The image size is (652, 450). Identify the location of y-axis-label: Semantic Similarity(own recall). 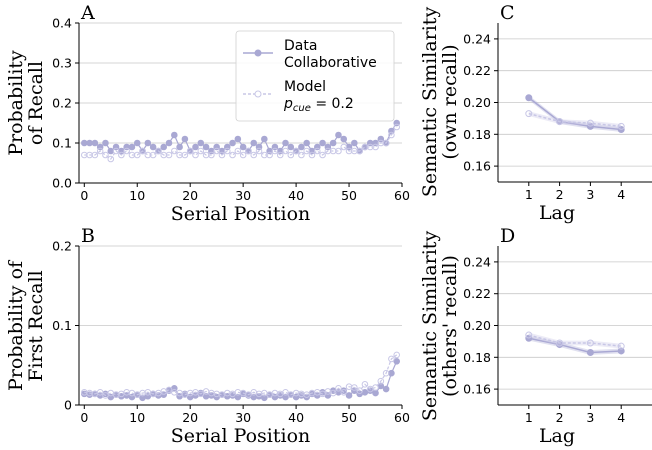
(440, 102).